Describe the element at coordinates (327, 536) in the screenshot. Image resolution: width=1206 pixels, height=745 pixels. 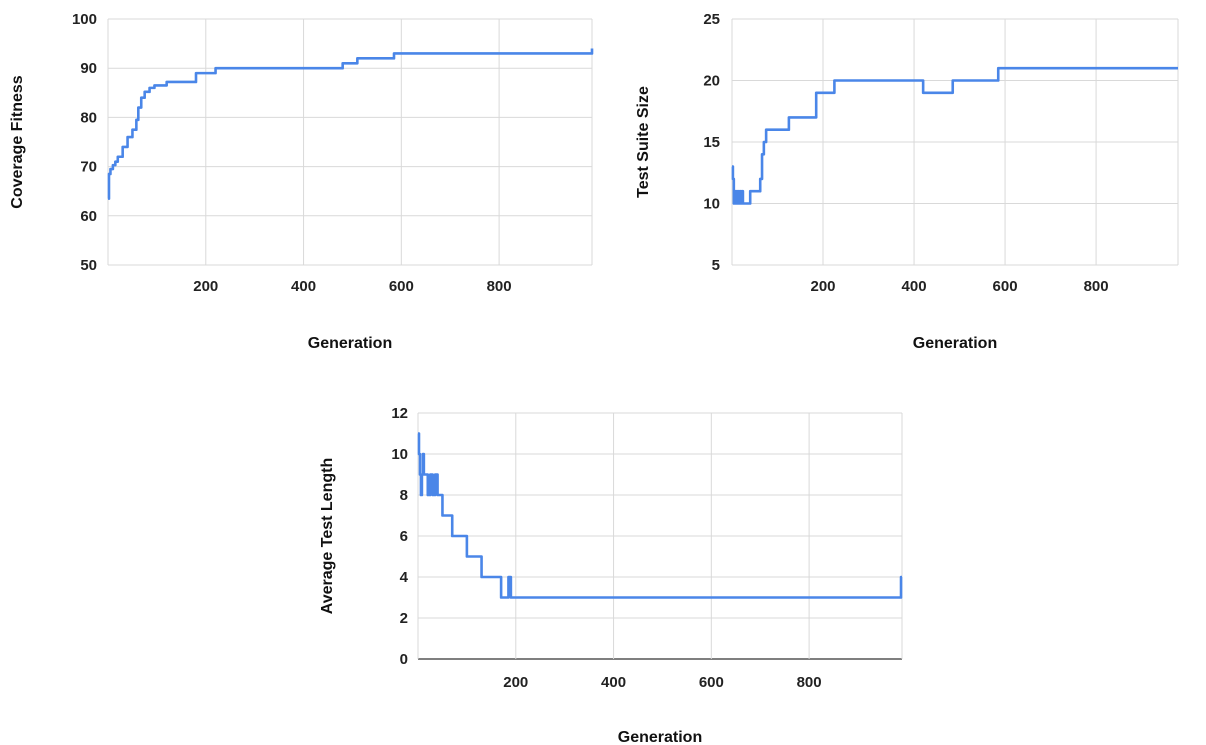
I see `y-axis-label: Average Test Length` at that location.